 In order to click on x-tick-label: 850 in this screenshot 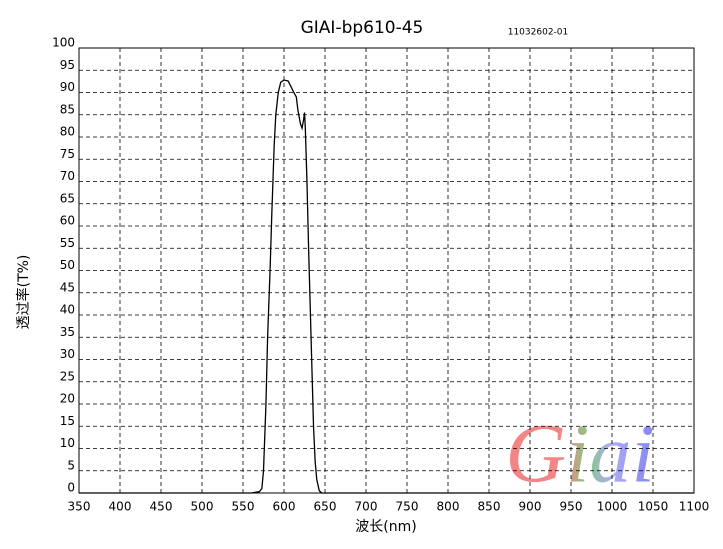, I will do `click(489, 507)`.